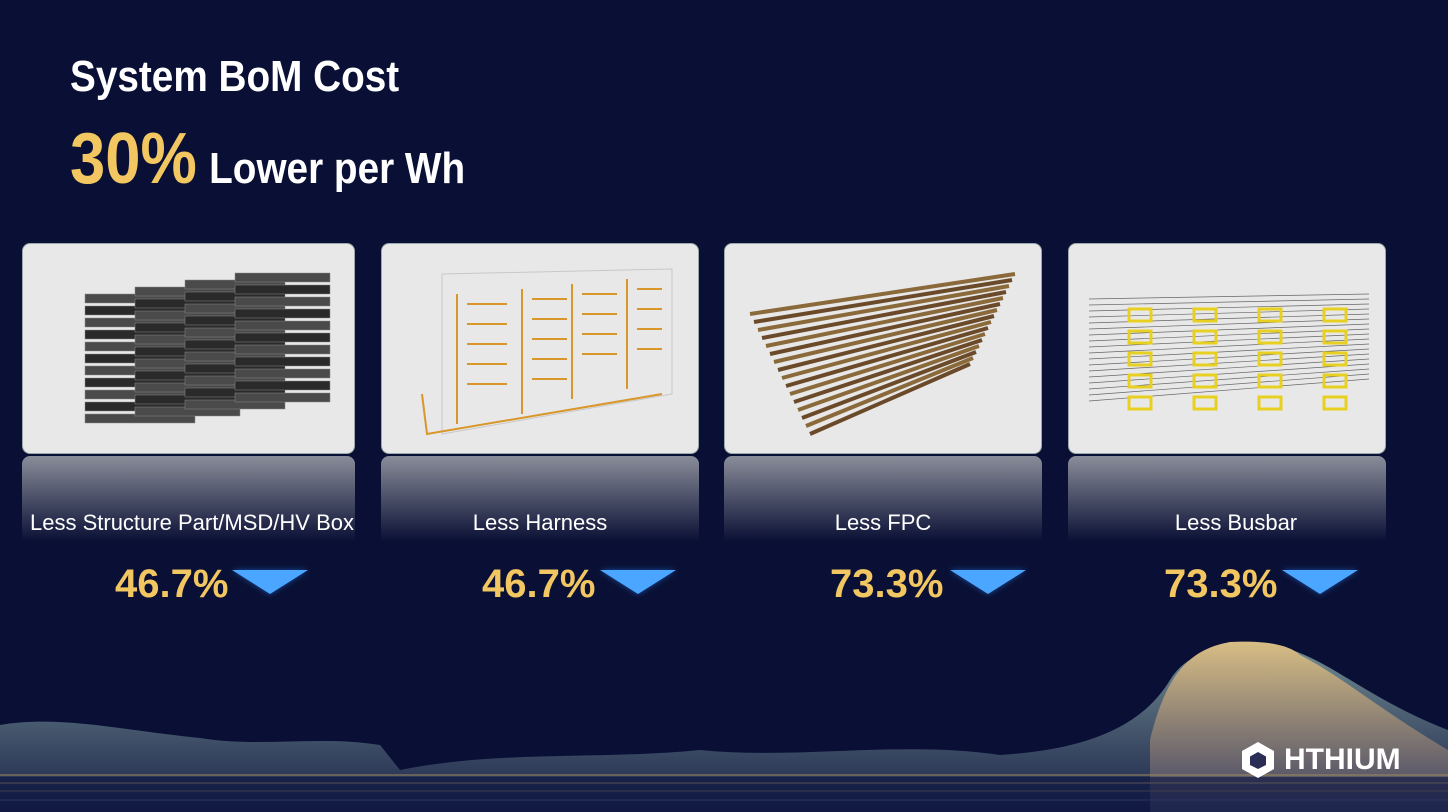  I want to click on item-label: Less FPC, so click(883, 522).